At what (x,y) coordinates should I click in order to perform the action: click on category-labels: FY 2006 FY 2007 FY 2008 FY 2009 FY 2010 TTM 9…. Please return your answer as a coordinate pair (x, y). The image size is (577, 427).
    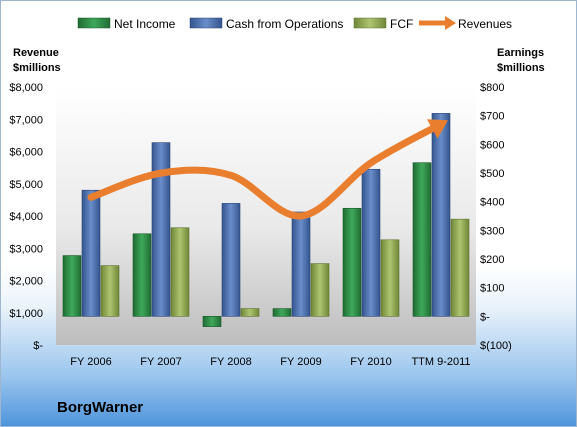
    Looking at the image, I should click on (270, 362).